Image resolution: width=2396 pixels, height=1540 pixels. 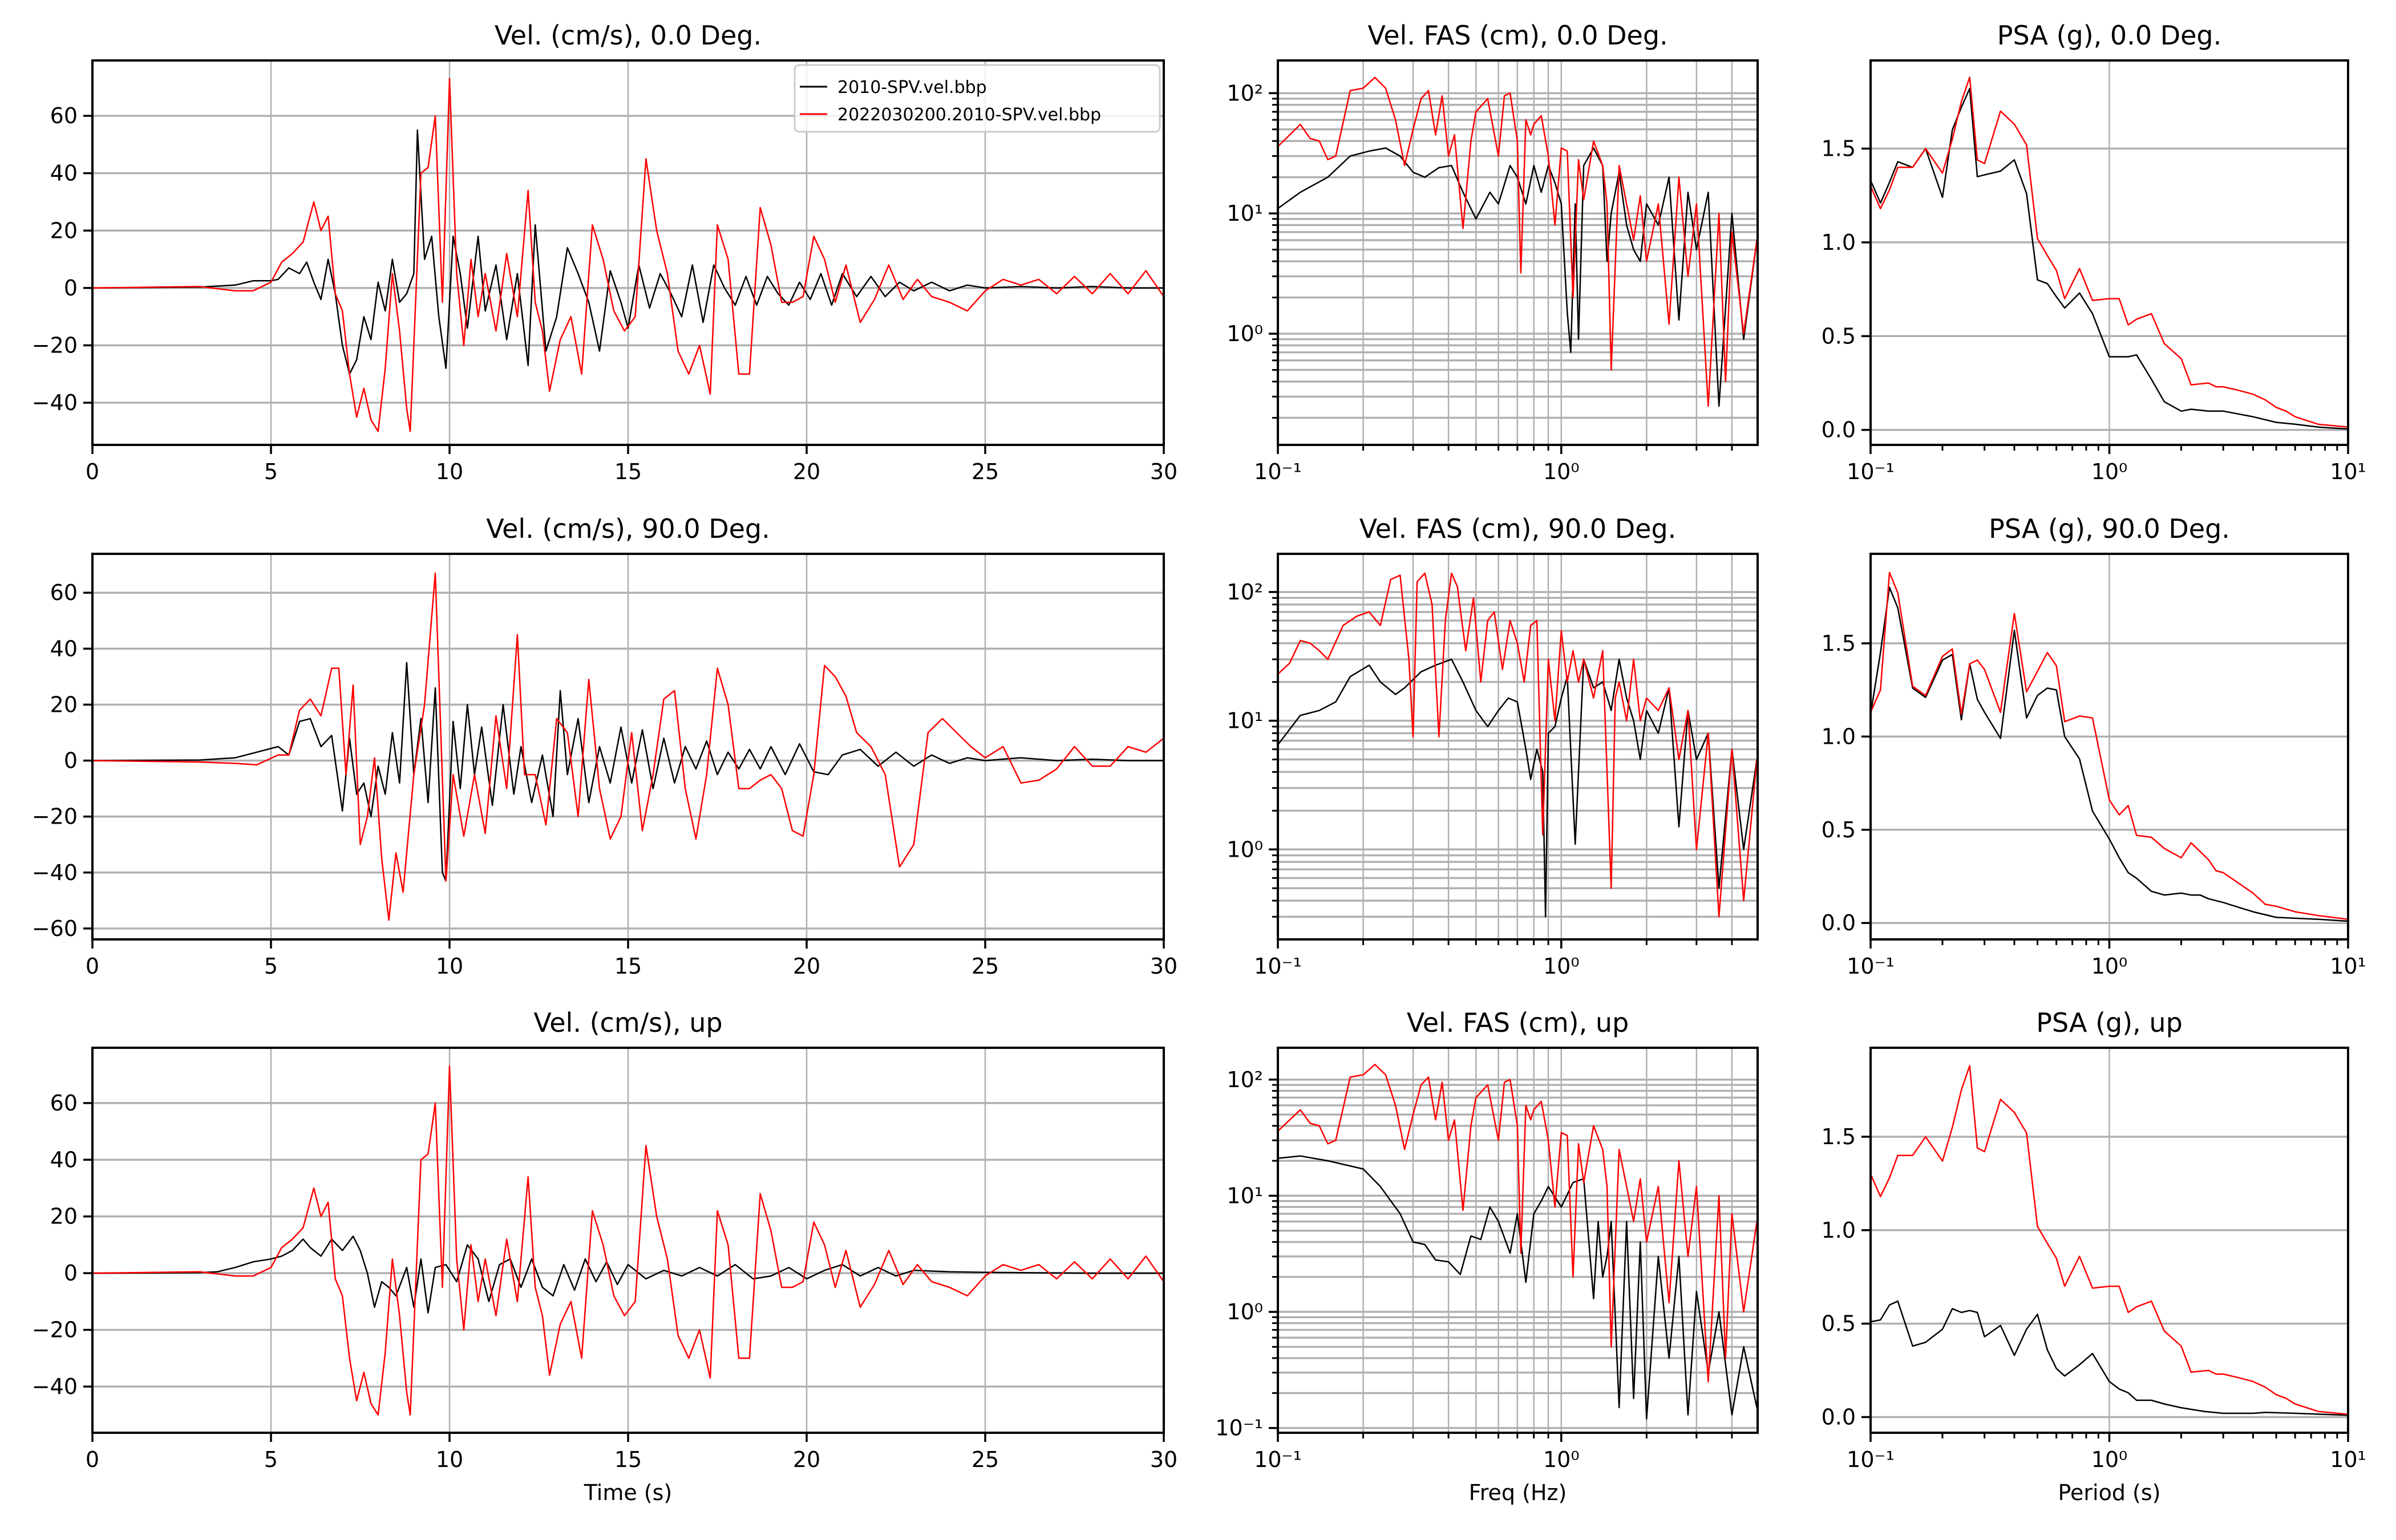 I want to click on panel-psa-0deg: 10⁻¹ 10⁰ 10¹ 0.0 0.5 1.0 1.5 PSA (g), 0.0 Deg., so click(x=2094, y=252).